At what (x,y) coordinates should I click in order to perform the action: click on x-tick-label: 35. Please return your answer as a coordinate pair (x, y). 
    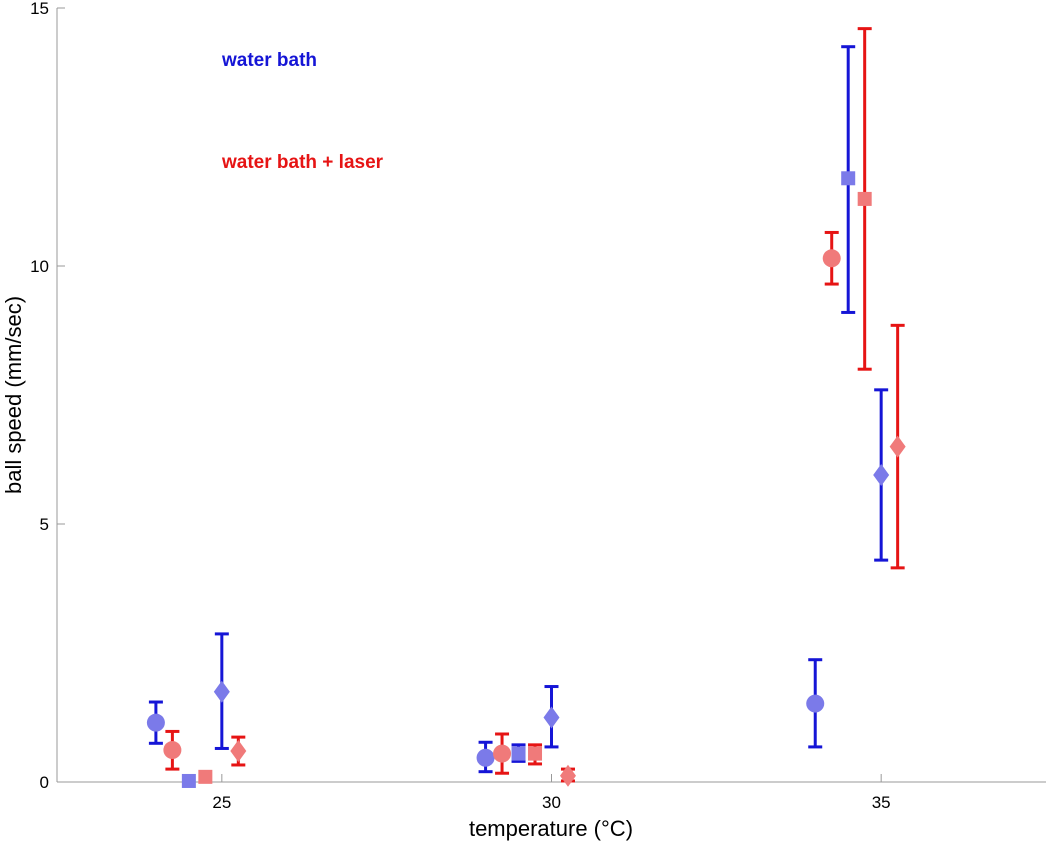
    Looking at the image, I should click on (881, 802).